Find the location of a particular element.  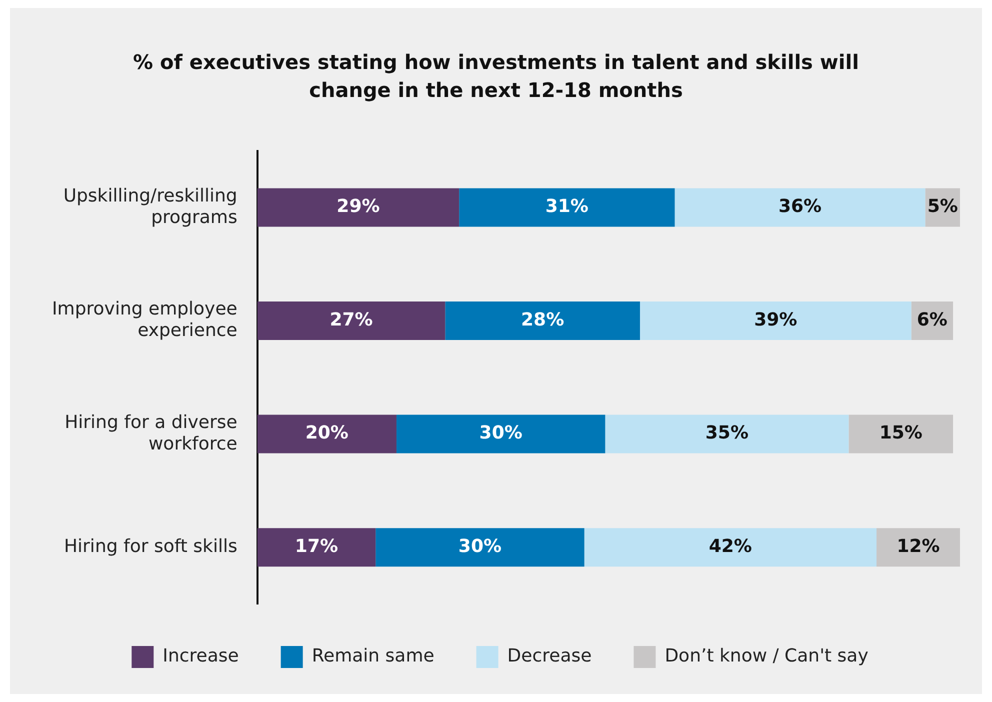

data-label: 42% is located at coordinates (730, 547).